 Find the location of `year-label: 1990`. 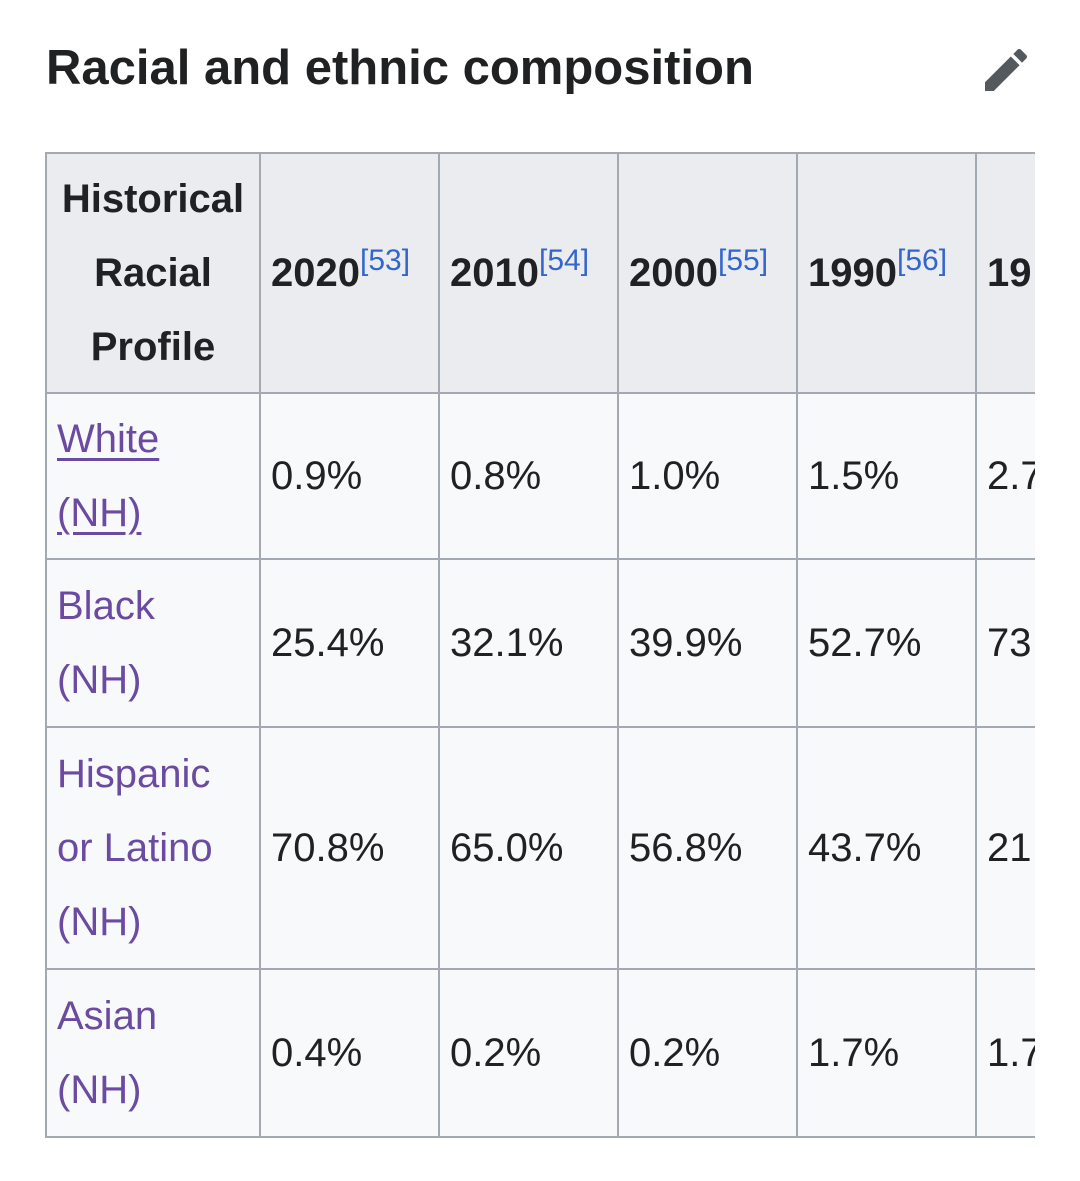

year-label: 1990 is located at coordinates (852, 273).